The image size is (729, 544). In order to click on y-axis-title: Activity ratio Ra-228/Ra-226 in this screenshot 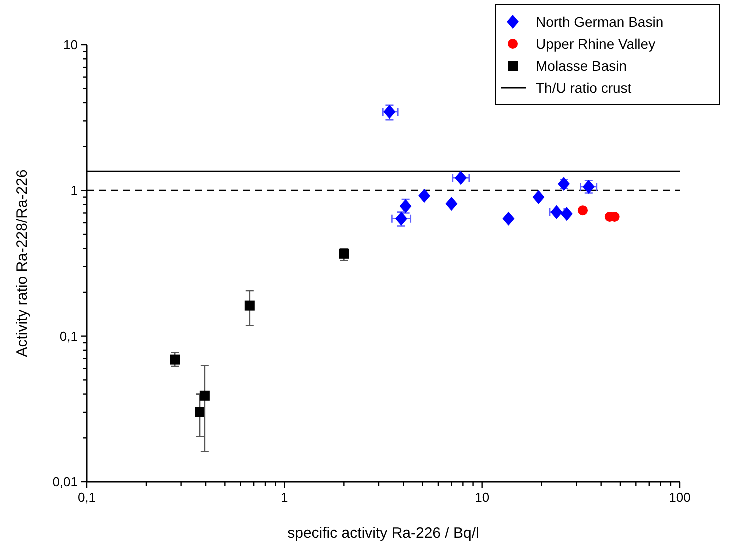, I will do `click(22, 264)`.